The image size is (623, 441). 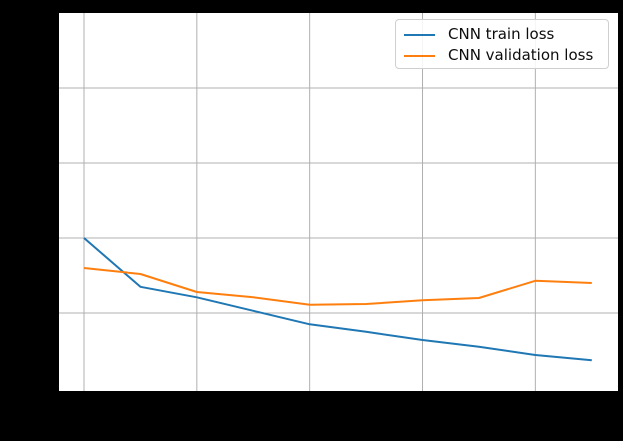 I want to click on legend-label-train-loss: CNN train loss, so click(x=501, y=34).